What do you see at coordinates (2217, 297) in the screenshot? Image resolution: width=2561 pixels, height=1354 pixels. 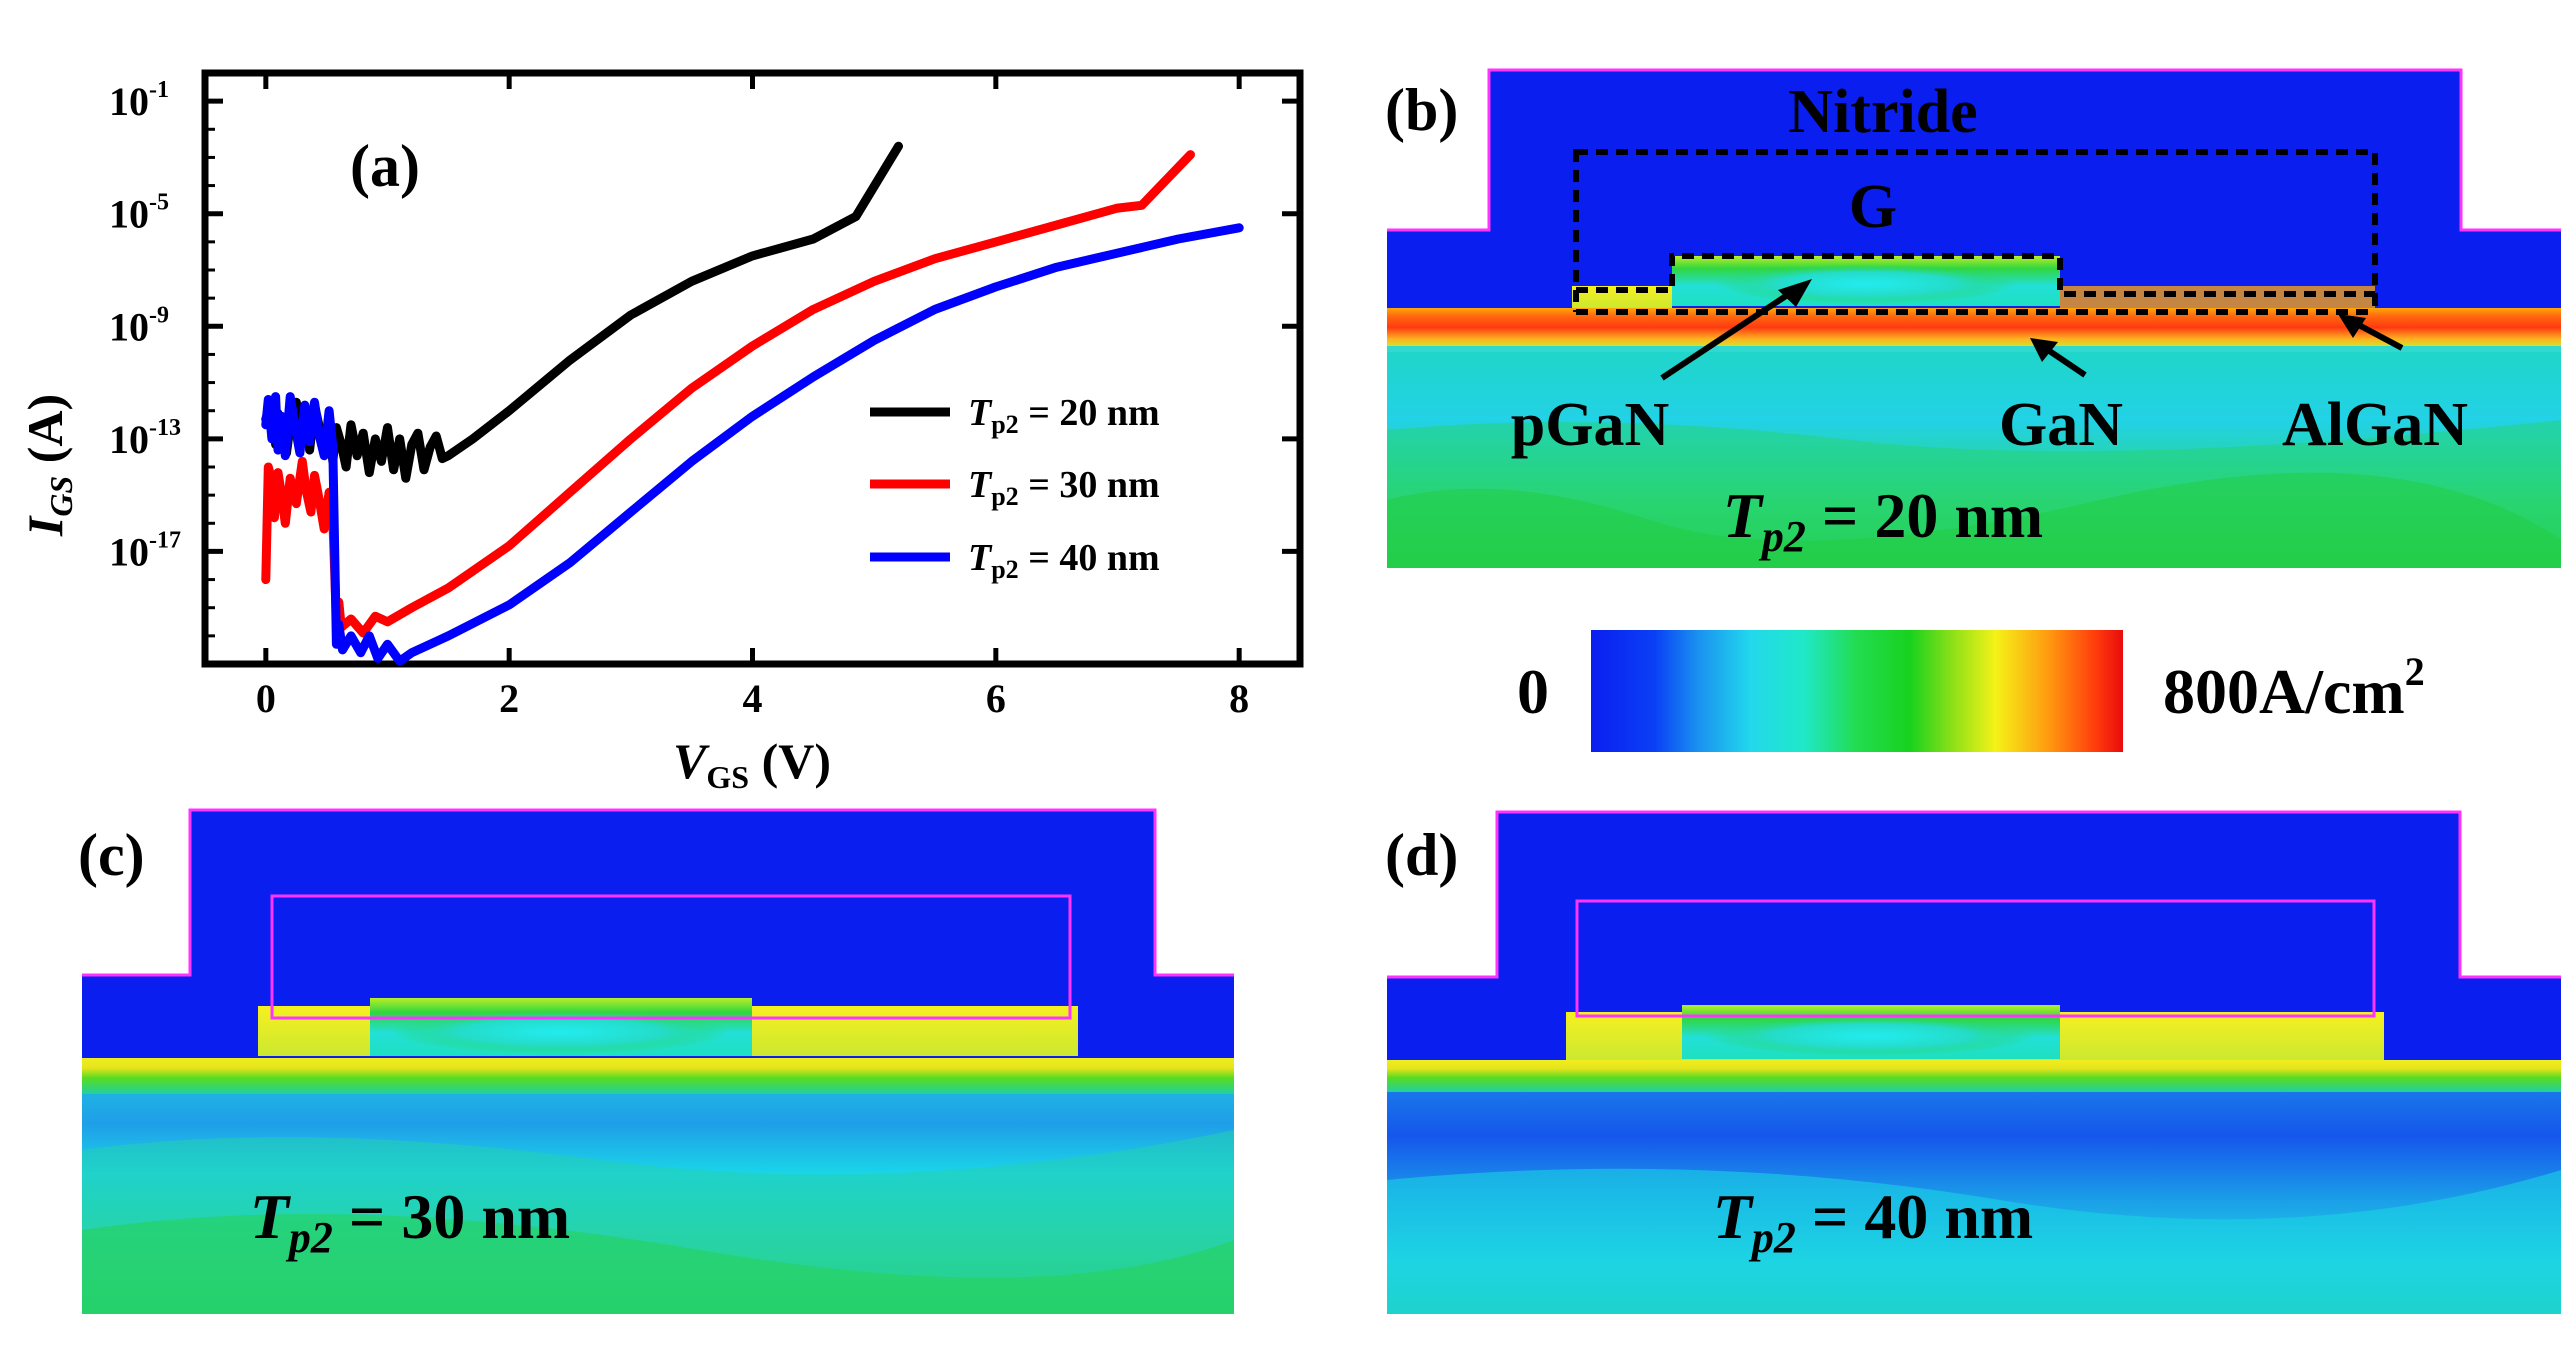 I see `gate-foot-right` at bounding box center [2217, 297].